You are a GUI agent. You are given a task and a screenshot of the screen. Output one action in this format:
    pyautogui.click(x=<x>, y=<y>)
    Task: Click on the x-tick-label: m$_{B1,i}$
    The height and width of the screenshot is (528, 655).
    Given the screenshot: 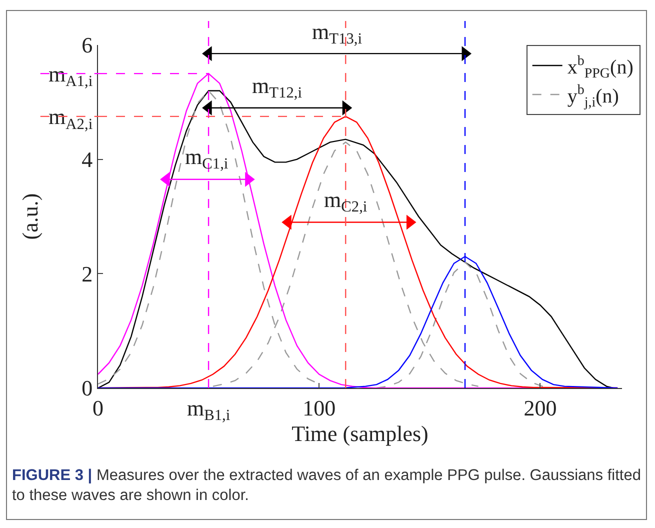 What is the action you would take?
    pyautogui.click(x=208, y=409)
    